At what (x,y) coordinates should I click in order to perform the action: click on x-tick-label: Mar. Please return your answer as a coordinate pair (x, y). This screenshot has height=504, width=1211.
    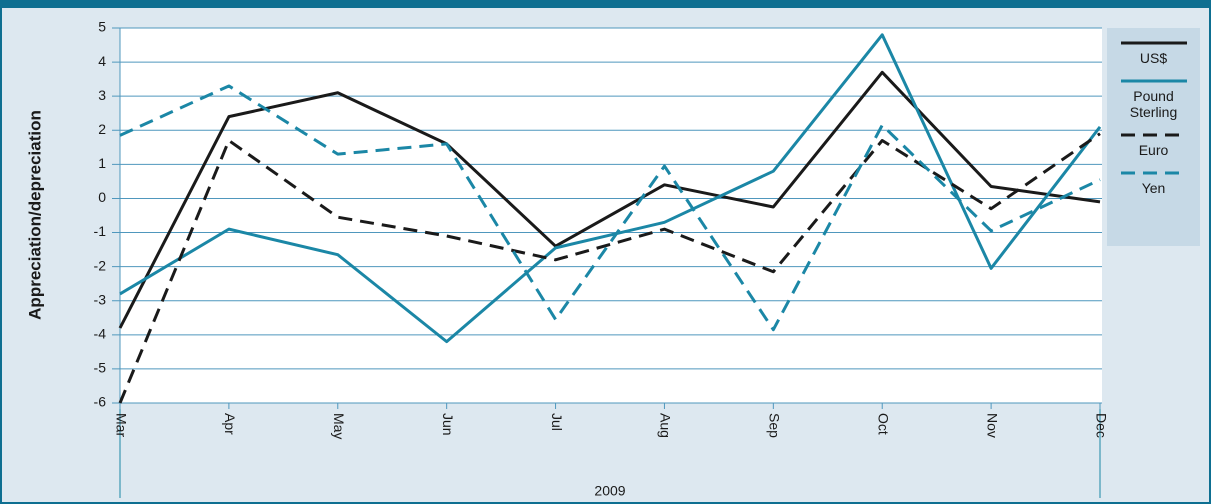
    Looking at the image, I should click on (121, 425).